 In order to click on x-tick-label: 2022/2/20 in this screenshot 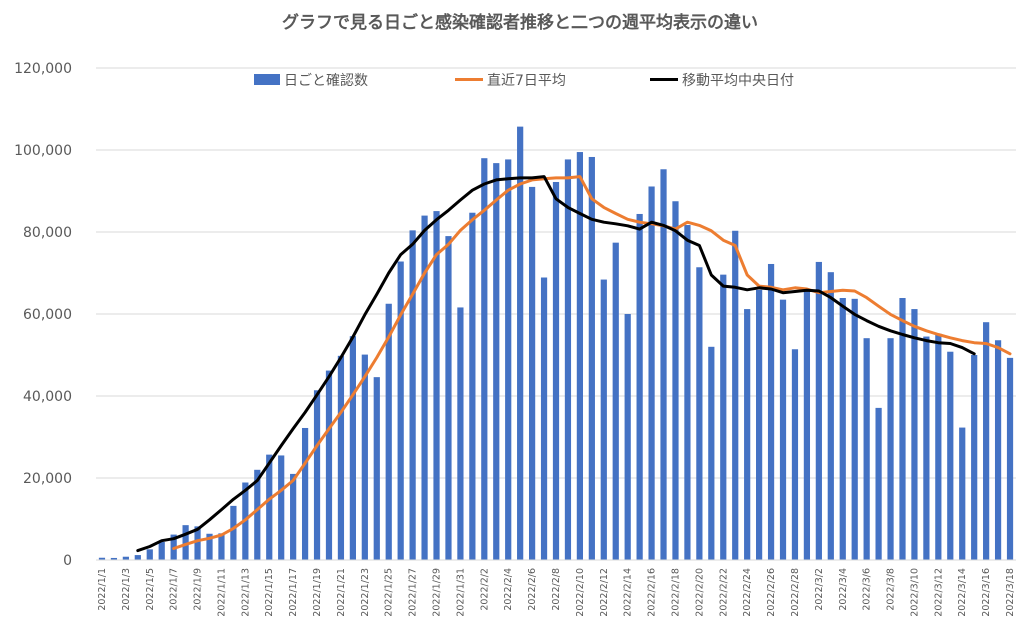, I will do `click(699, 592)`.